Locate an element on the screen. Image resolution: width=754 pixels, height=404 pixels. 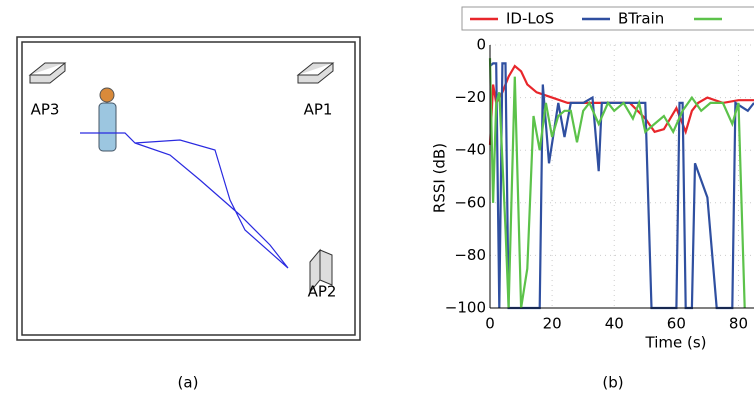
x-tick-label: 40 is located at coordinates (614, 324).